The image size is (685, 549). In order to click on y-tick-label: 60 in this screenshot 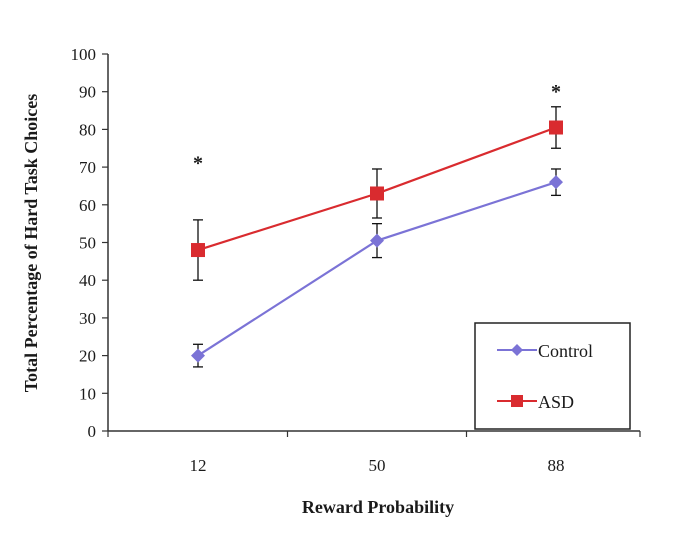, I will do `click(87, 205)`.